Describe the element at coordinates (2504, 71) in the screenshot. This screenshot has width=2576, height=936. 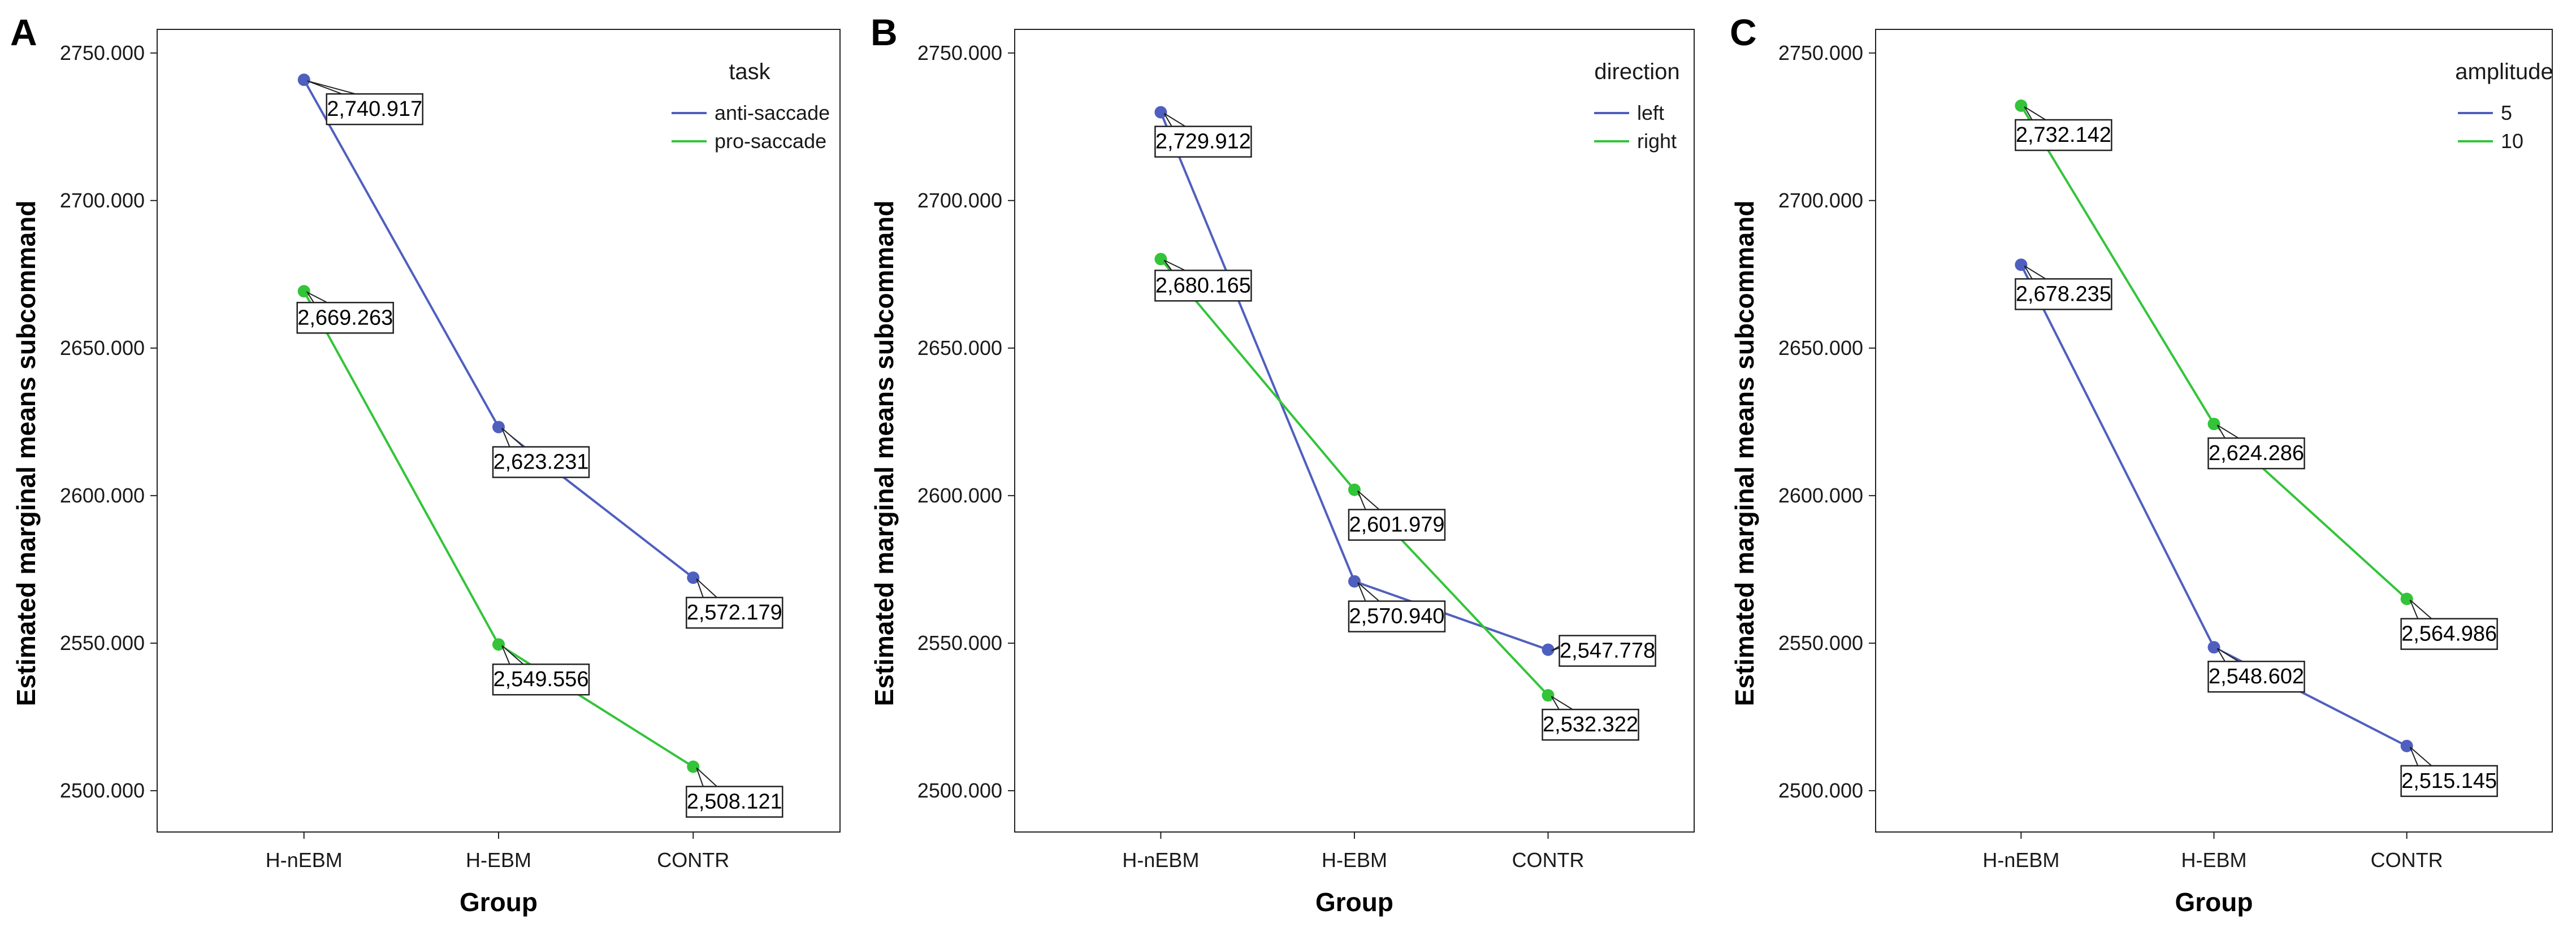
I see `legend-title: amplitude` at that location.